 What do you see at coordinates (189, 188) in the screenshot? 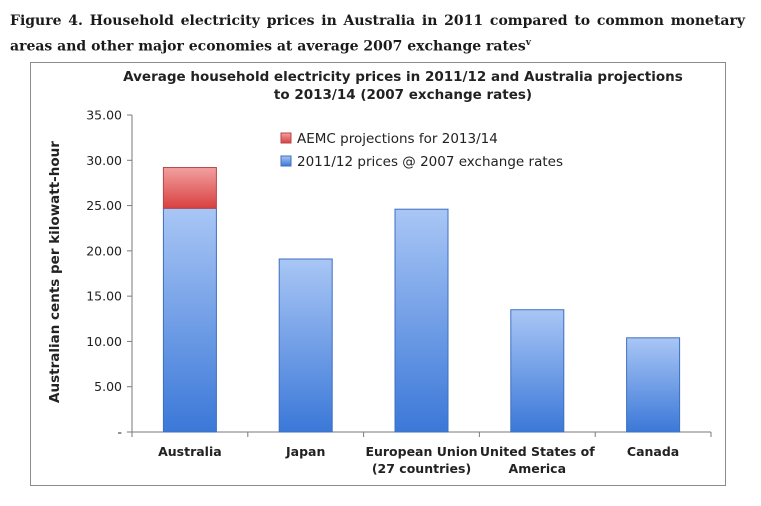
I see `bar-aemc-projection` at bounding box center [189, 188].